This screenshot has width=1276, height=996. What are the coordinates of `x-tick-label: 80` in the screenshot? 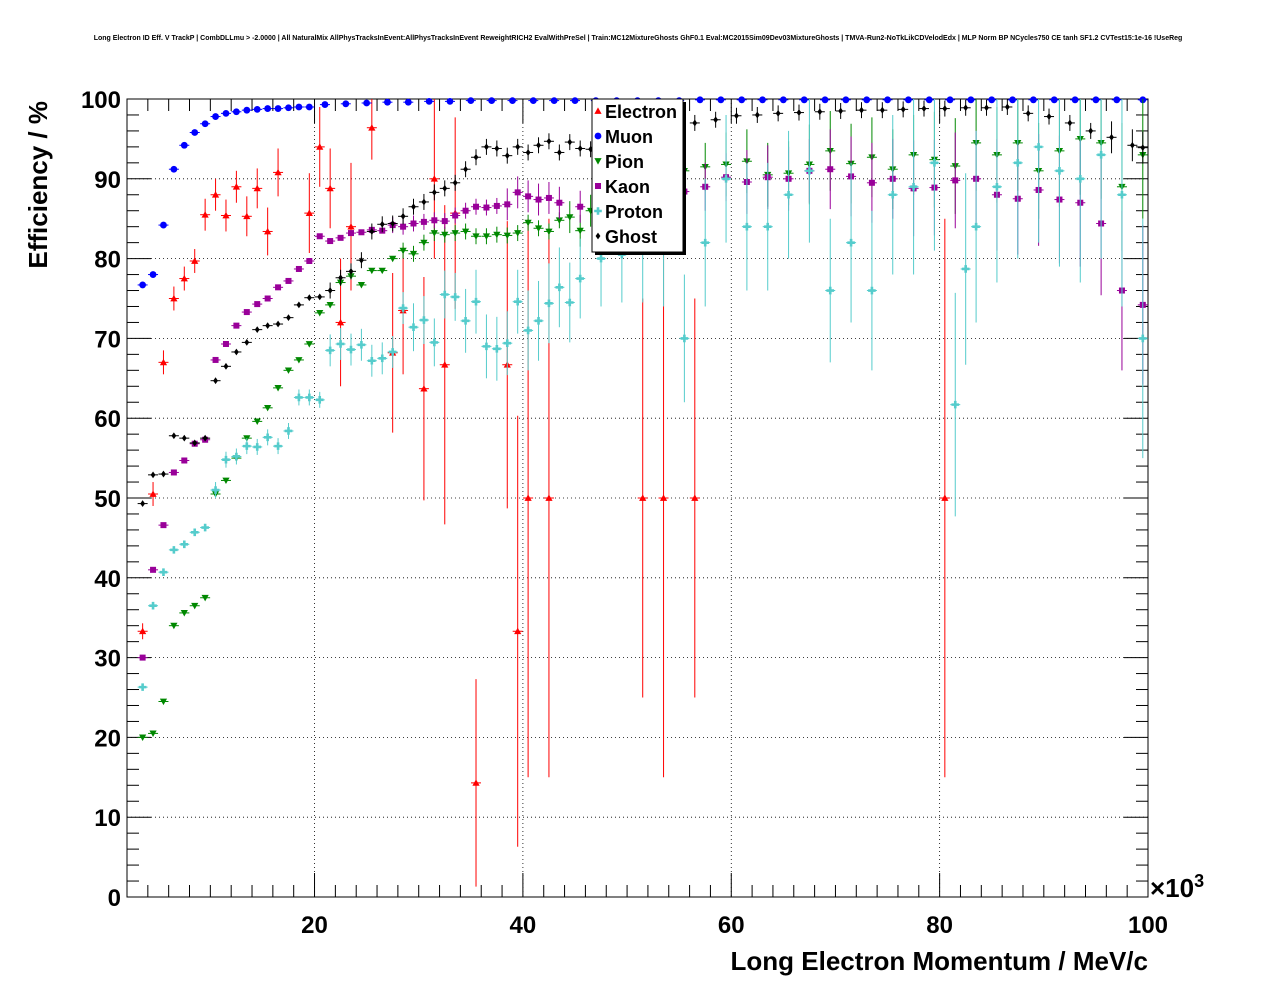 It's located at (939, 925).